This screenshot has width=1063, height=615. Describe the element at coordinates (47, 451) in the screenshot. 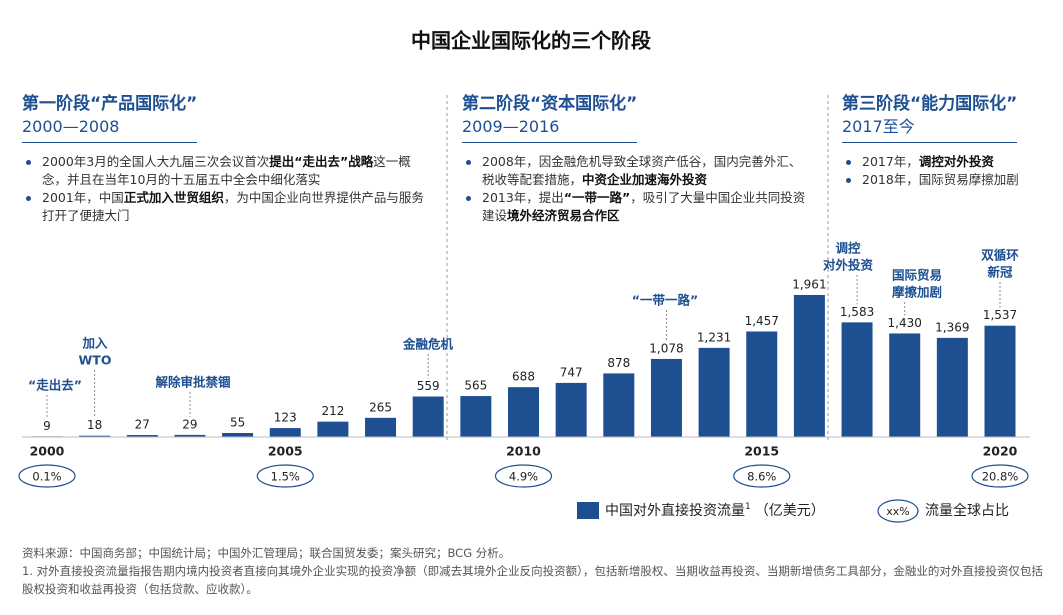

I see `x-tick-label: 2000` at that location.